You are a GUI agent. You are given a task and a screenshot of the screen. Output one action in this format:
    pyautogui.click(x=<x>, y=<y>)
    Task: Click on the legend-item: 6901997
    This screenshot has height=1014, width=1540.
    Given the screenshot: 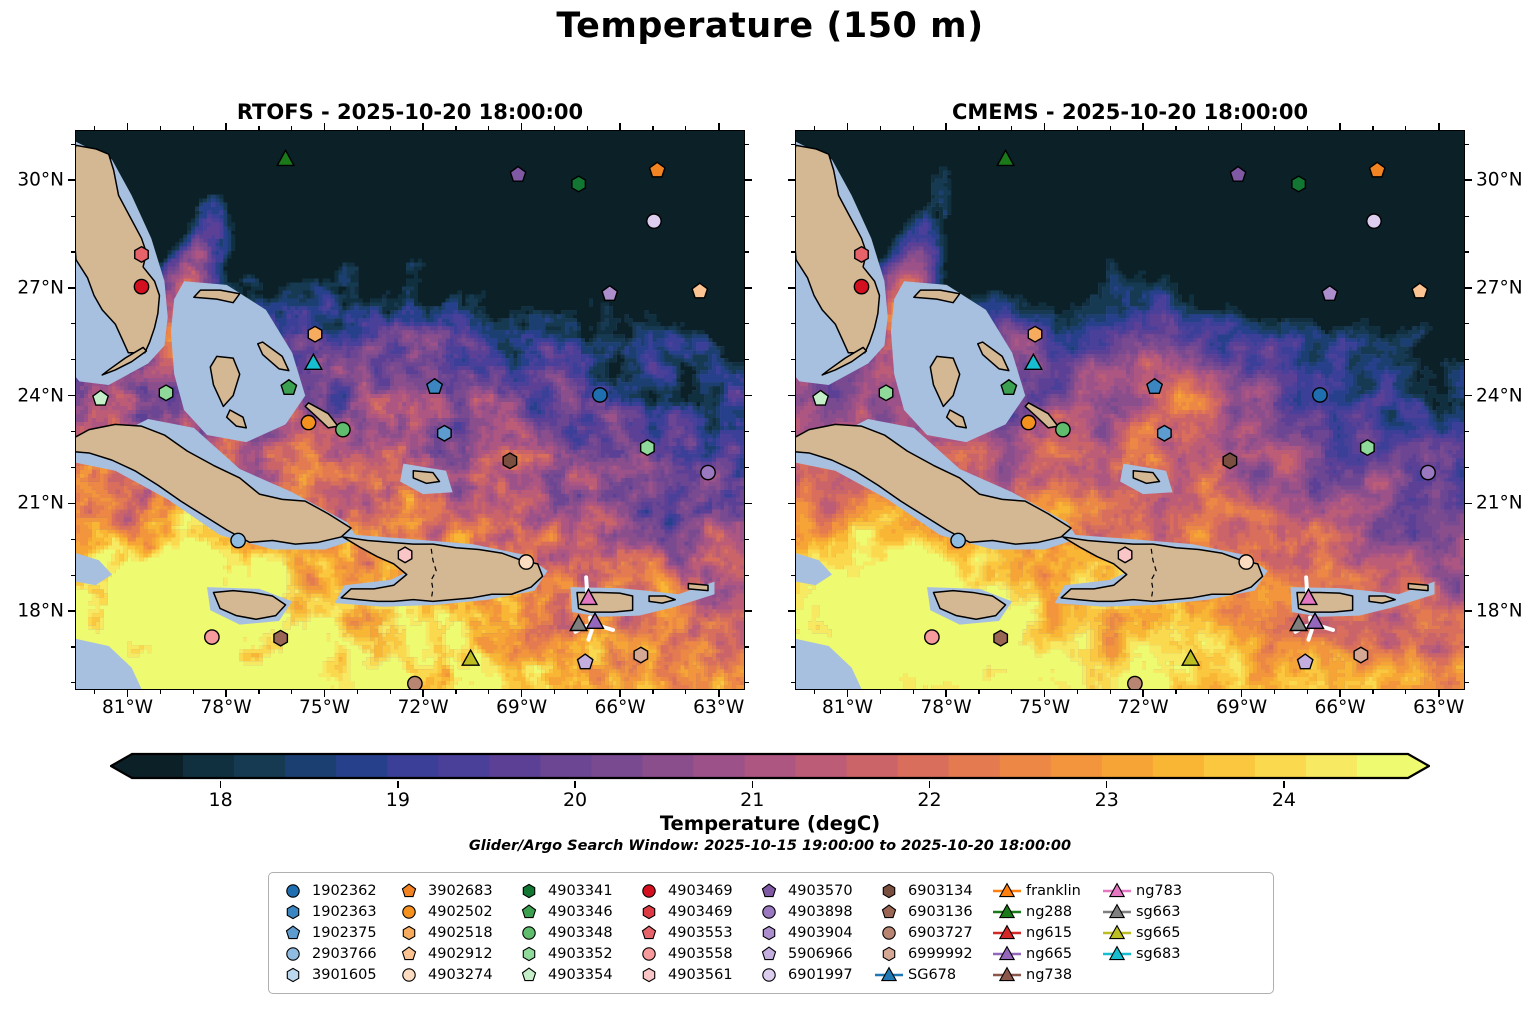 What is the action you would take?
    pyautogui.click(x=814, y=974)
    